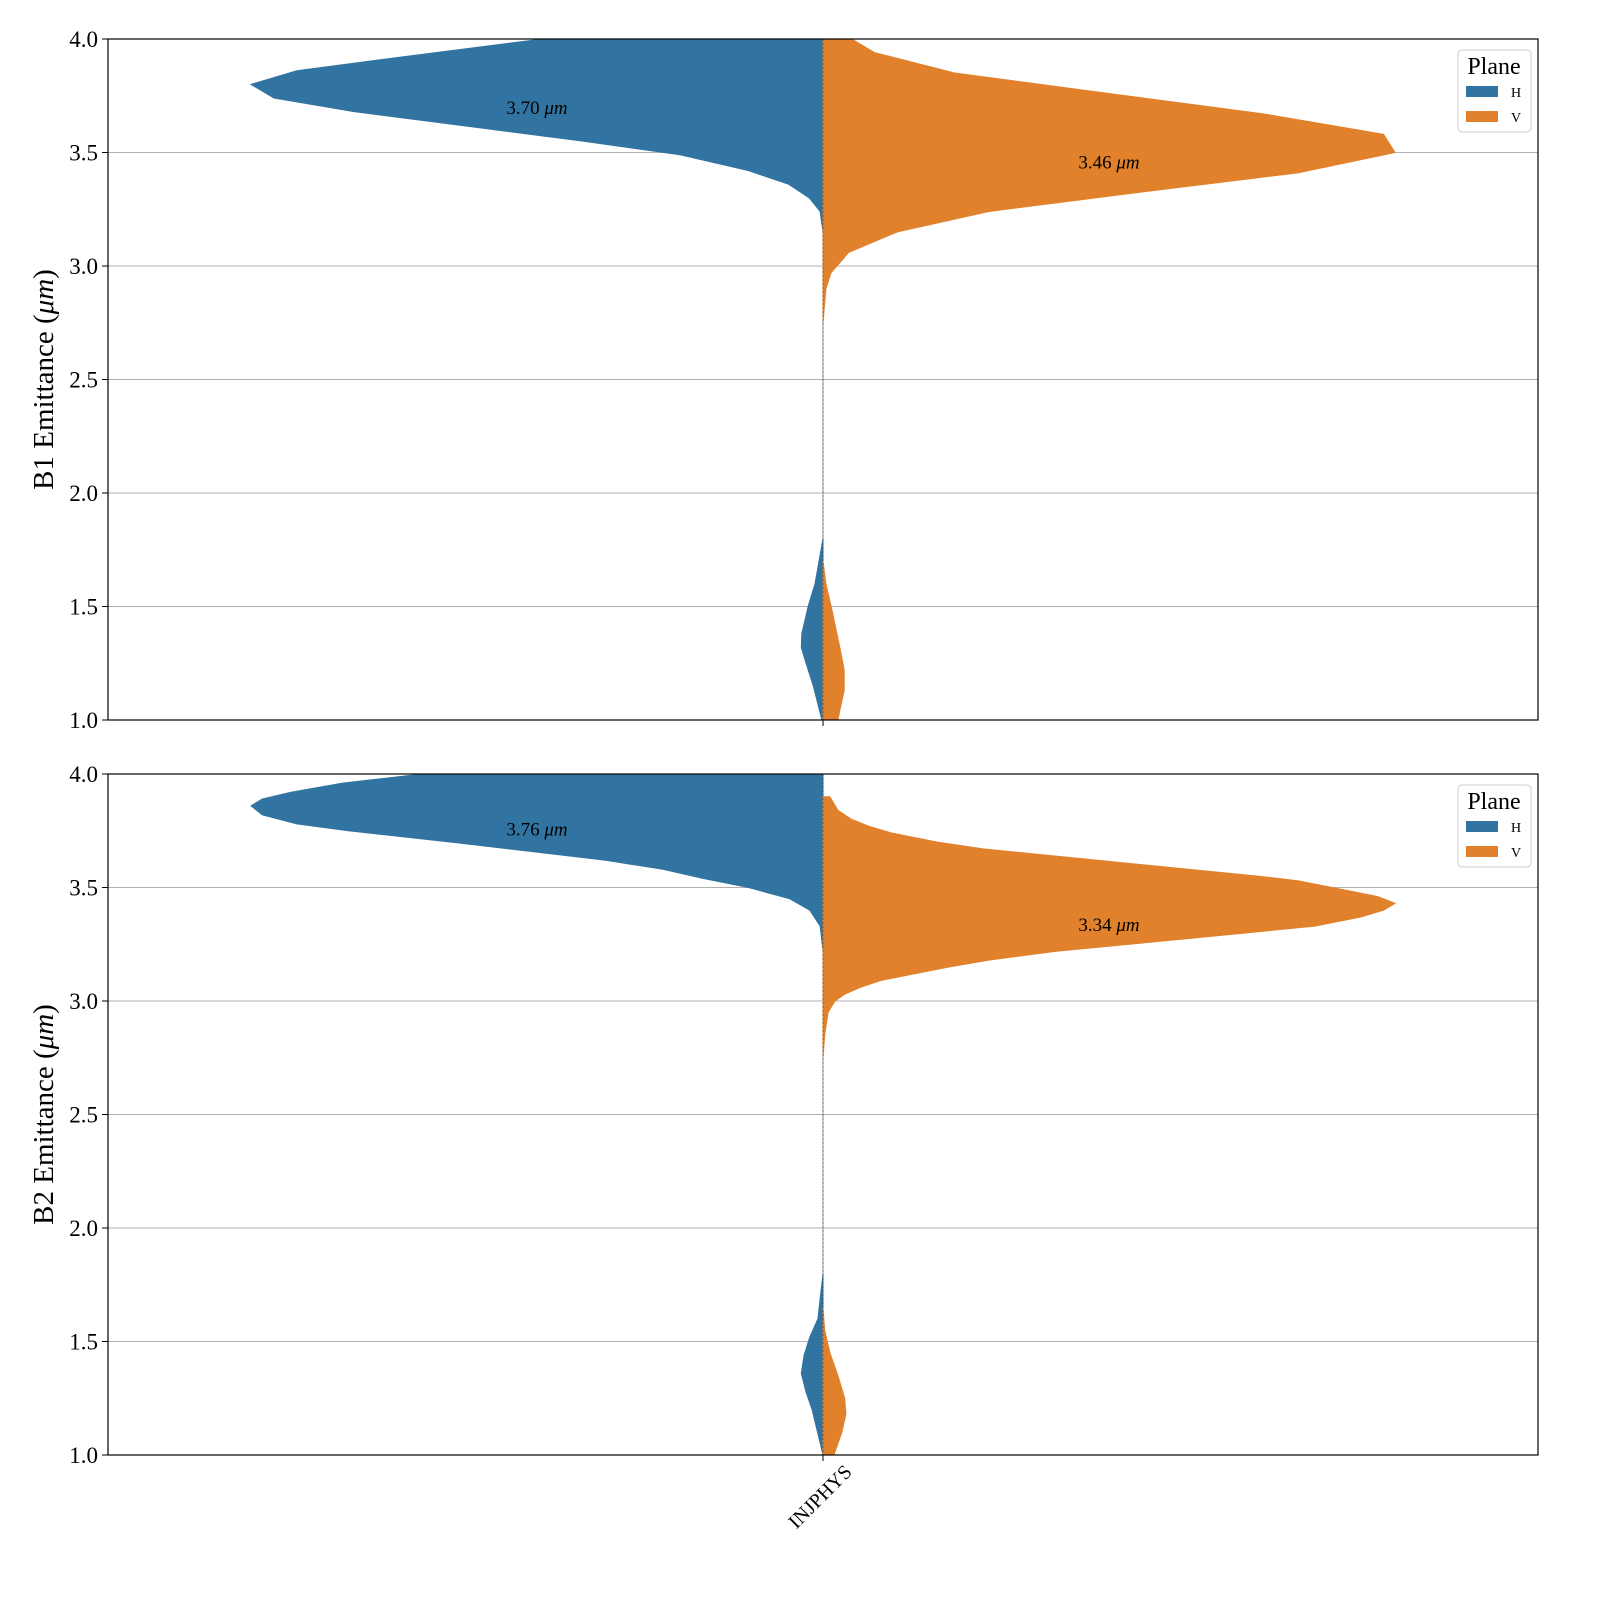 The height and width of the screenshot is (1600, 1600). What do you see at coordinates (820, 1497) in the screenshot?
I see `x-tick-label: INJPHYS` at bounding box center [820, 1497].